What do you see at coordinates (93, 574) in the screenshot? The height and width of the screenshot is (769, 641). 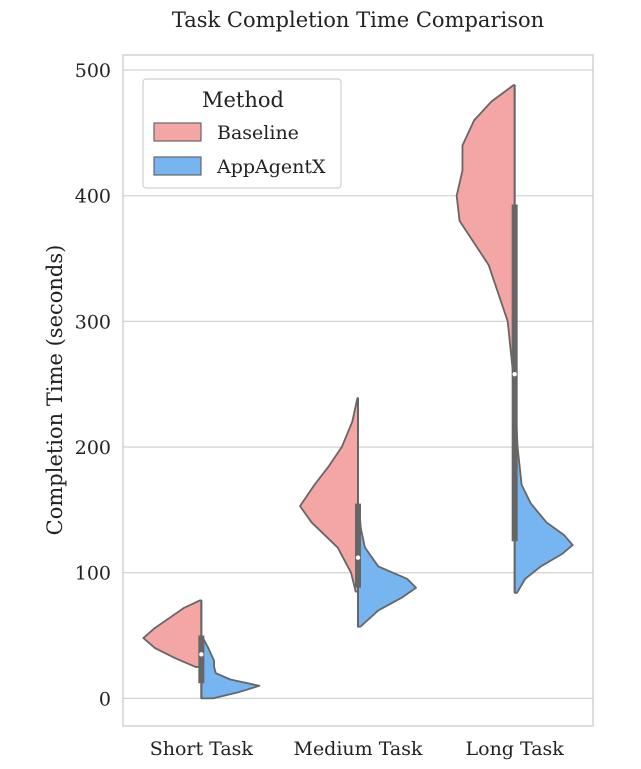 I see `y-tick-label: 100` at bounding box center [93, 574].